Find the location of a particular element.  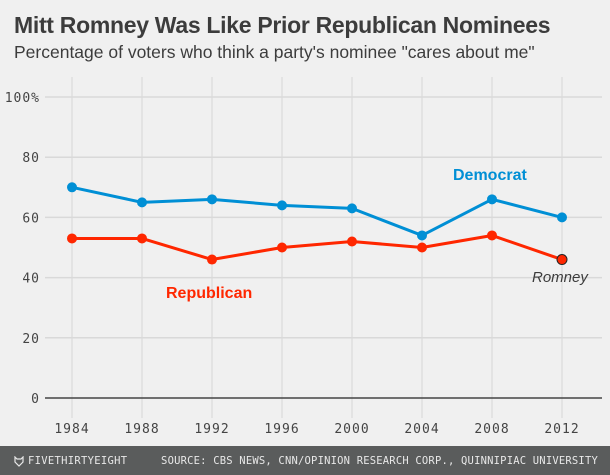

y-axis-ticks: 0 20 40 60 80 100% is located at coordinates (22, 249).